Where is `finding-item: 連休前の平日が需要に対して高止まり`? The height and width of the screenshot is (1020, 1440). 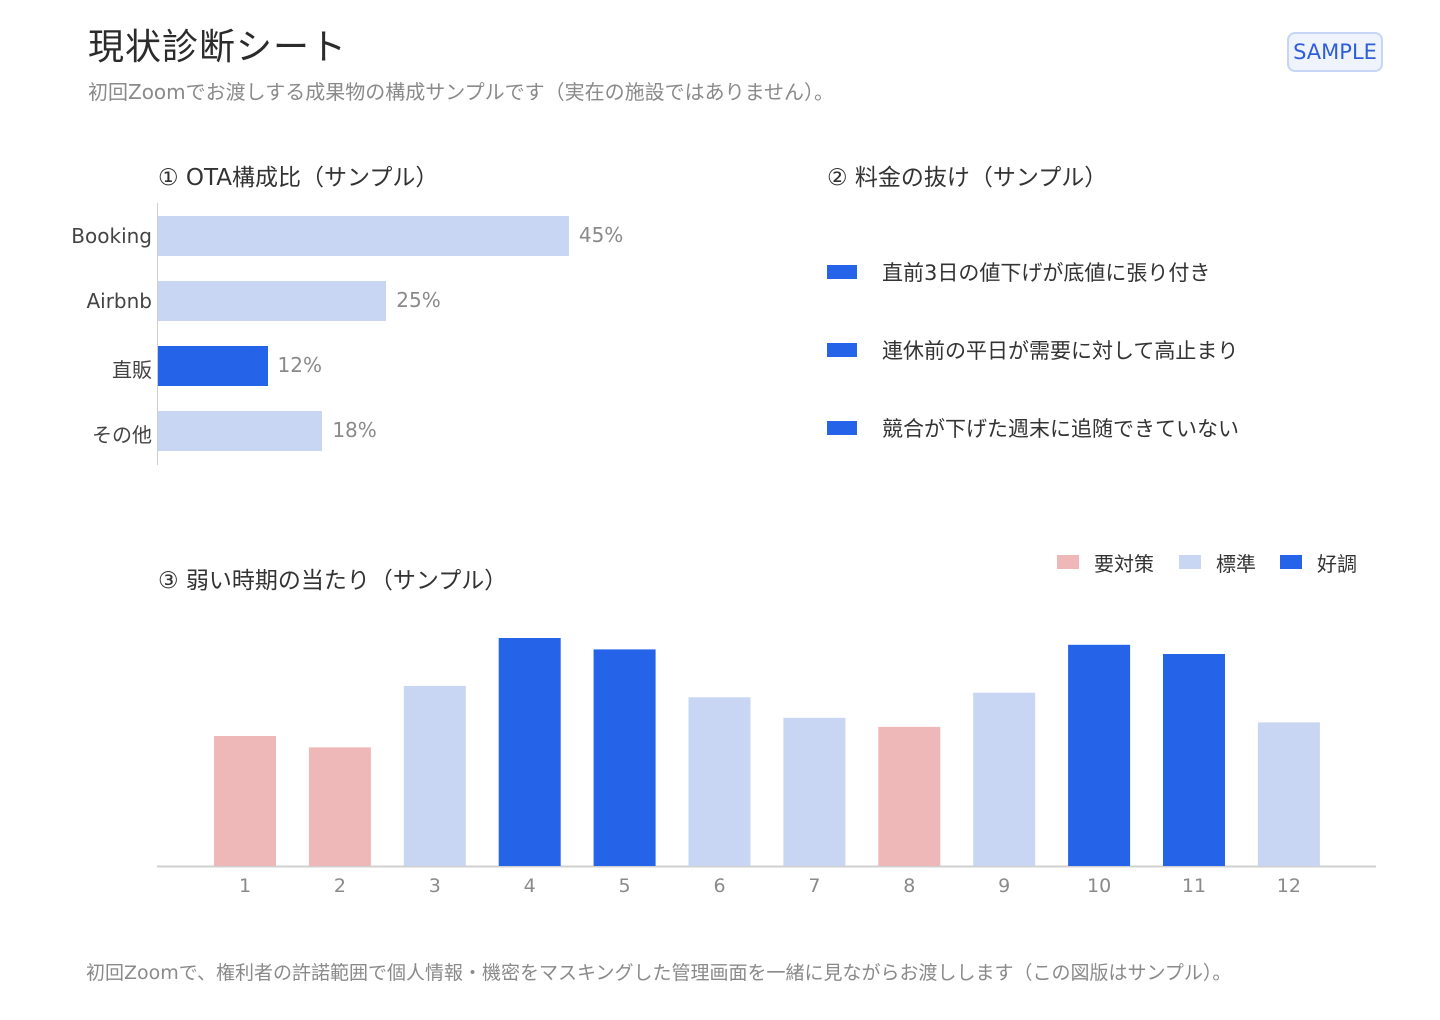
finding-item: 連休前の平日が需要に対して高止まり is located at coordinates (1060, 351).